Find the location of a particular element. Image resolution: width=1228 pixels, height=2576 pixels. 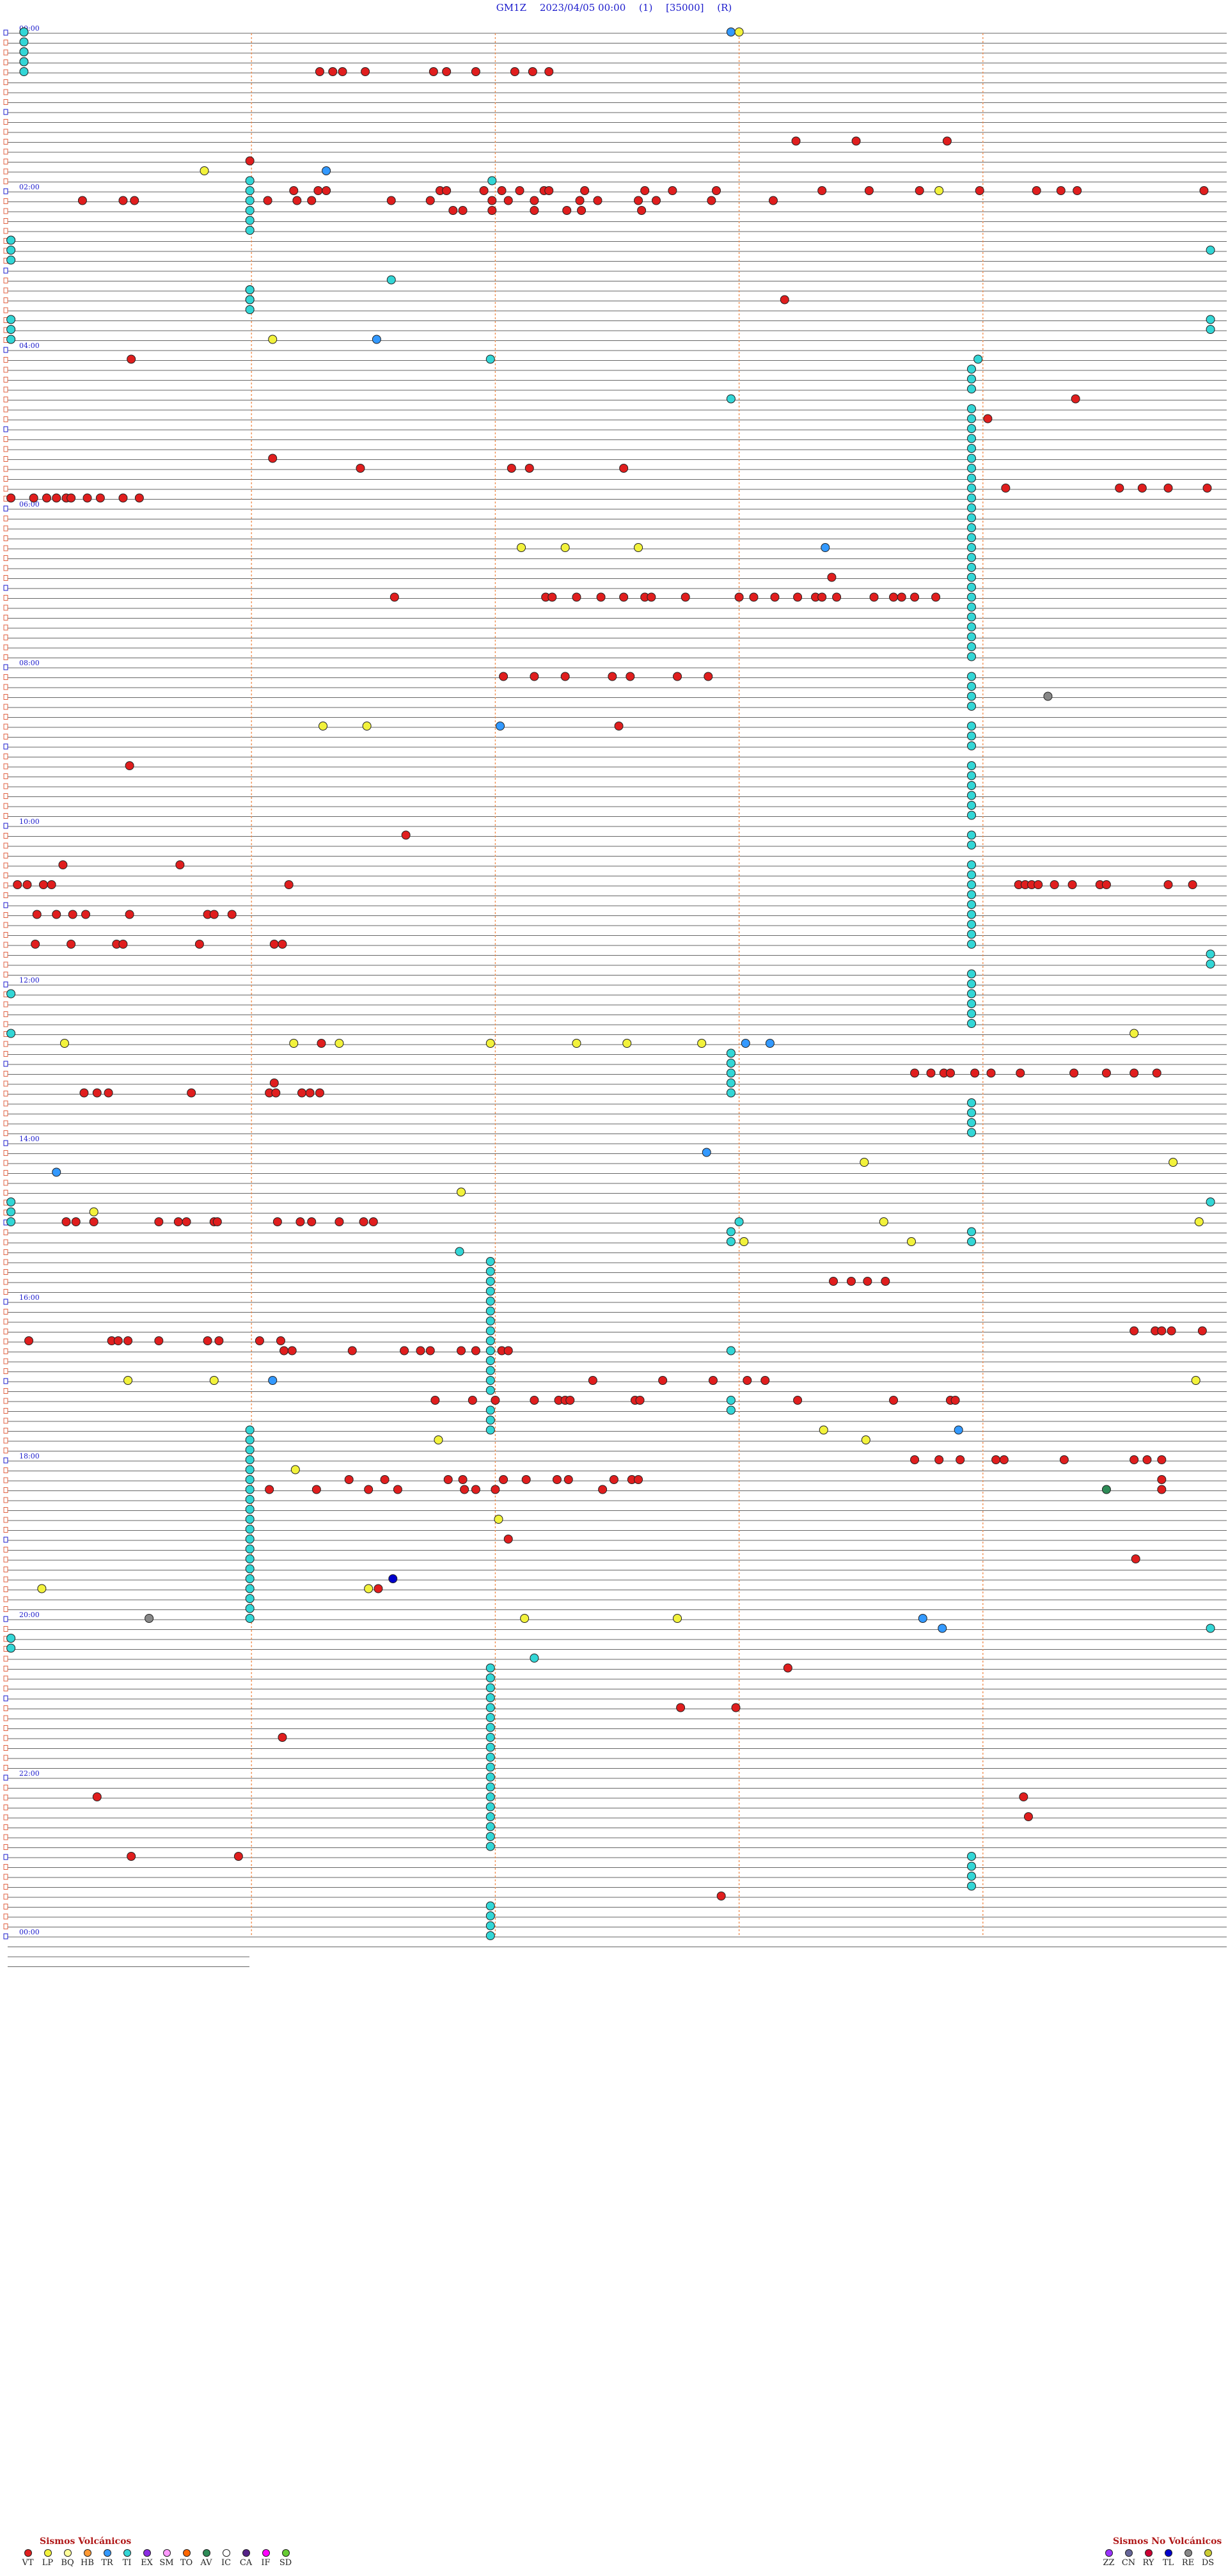

legend-label: DS is located at coordinates (1208, 2563).